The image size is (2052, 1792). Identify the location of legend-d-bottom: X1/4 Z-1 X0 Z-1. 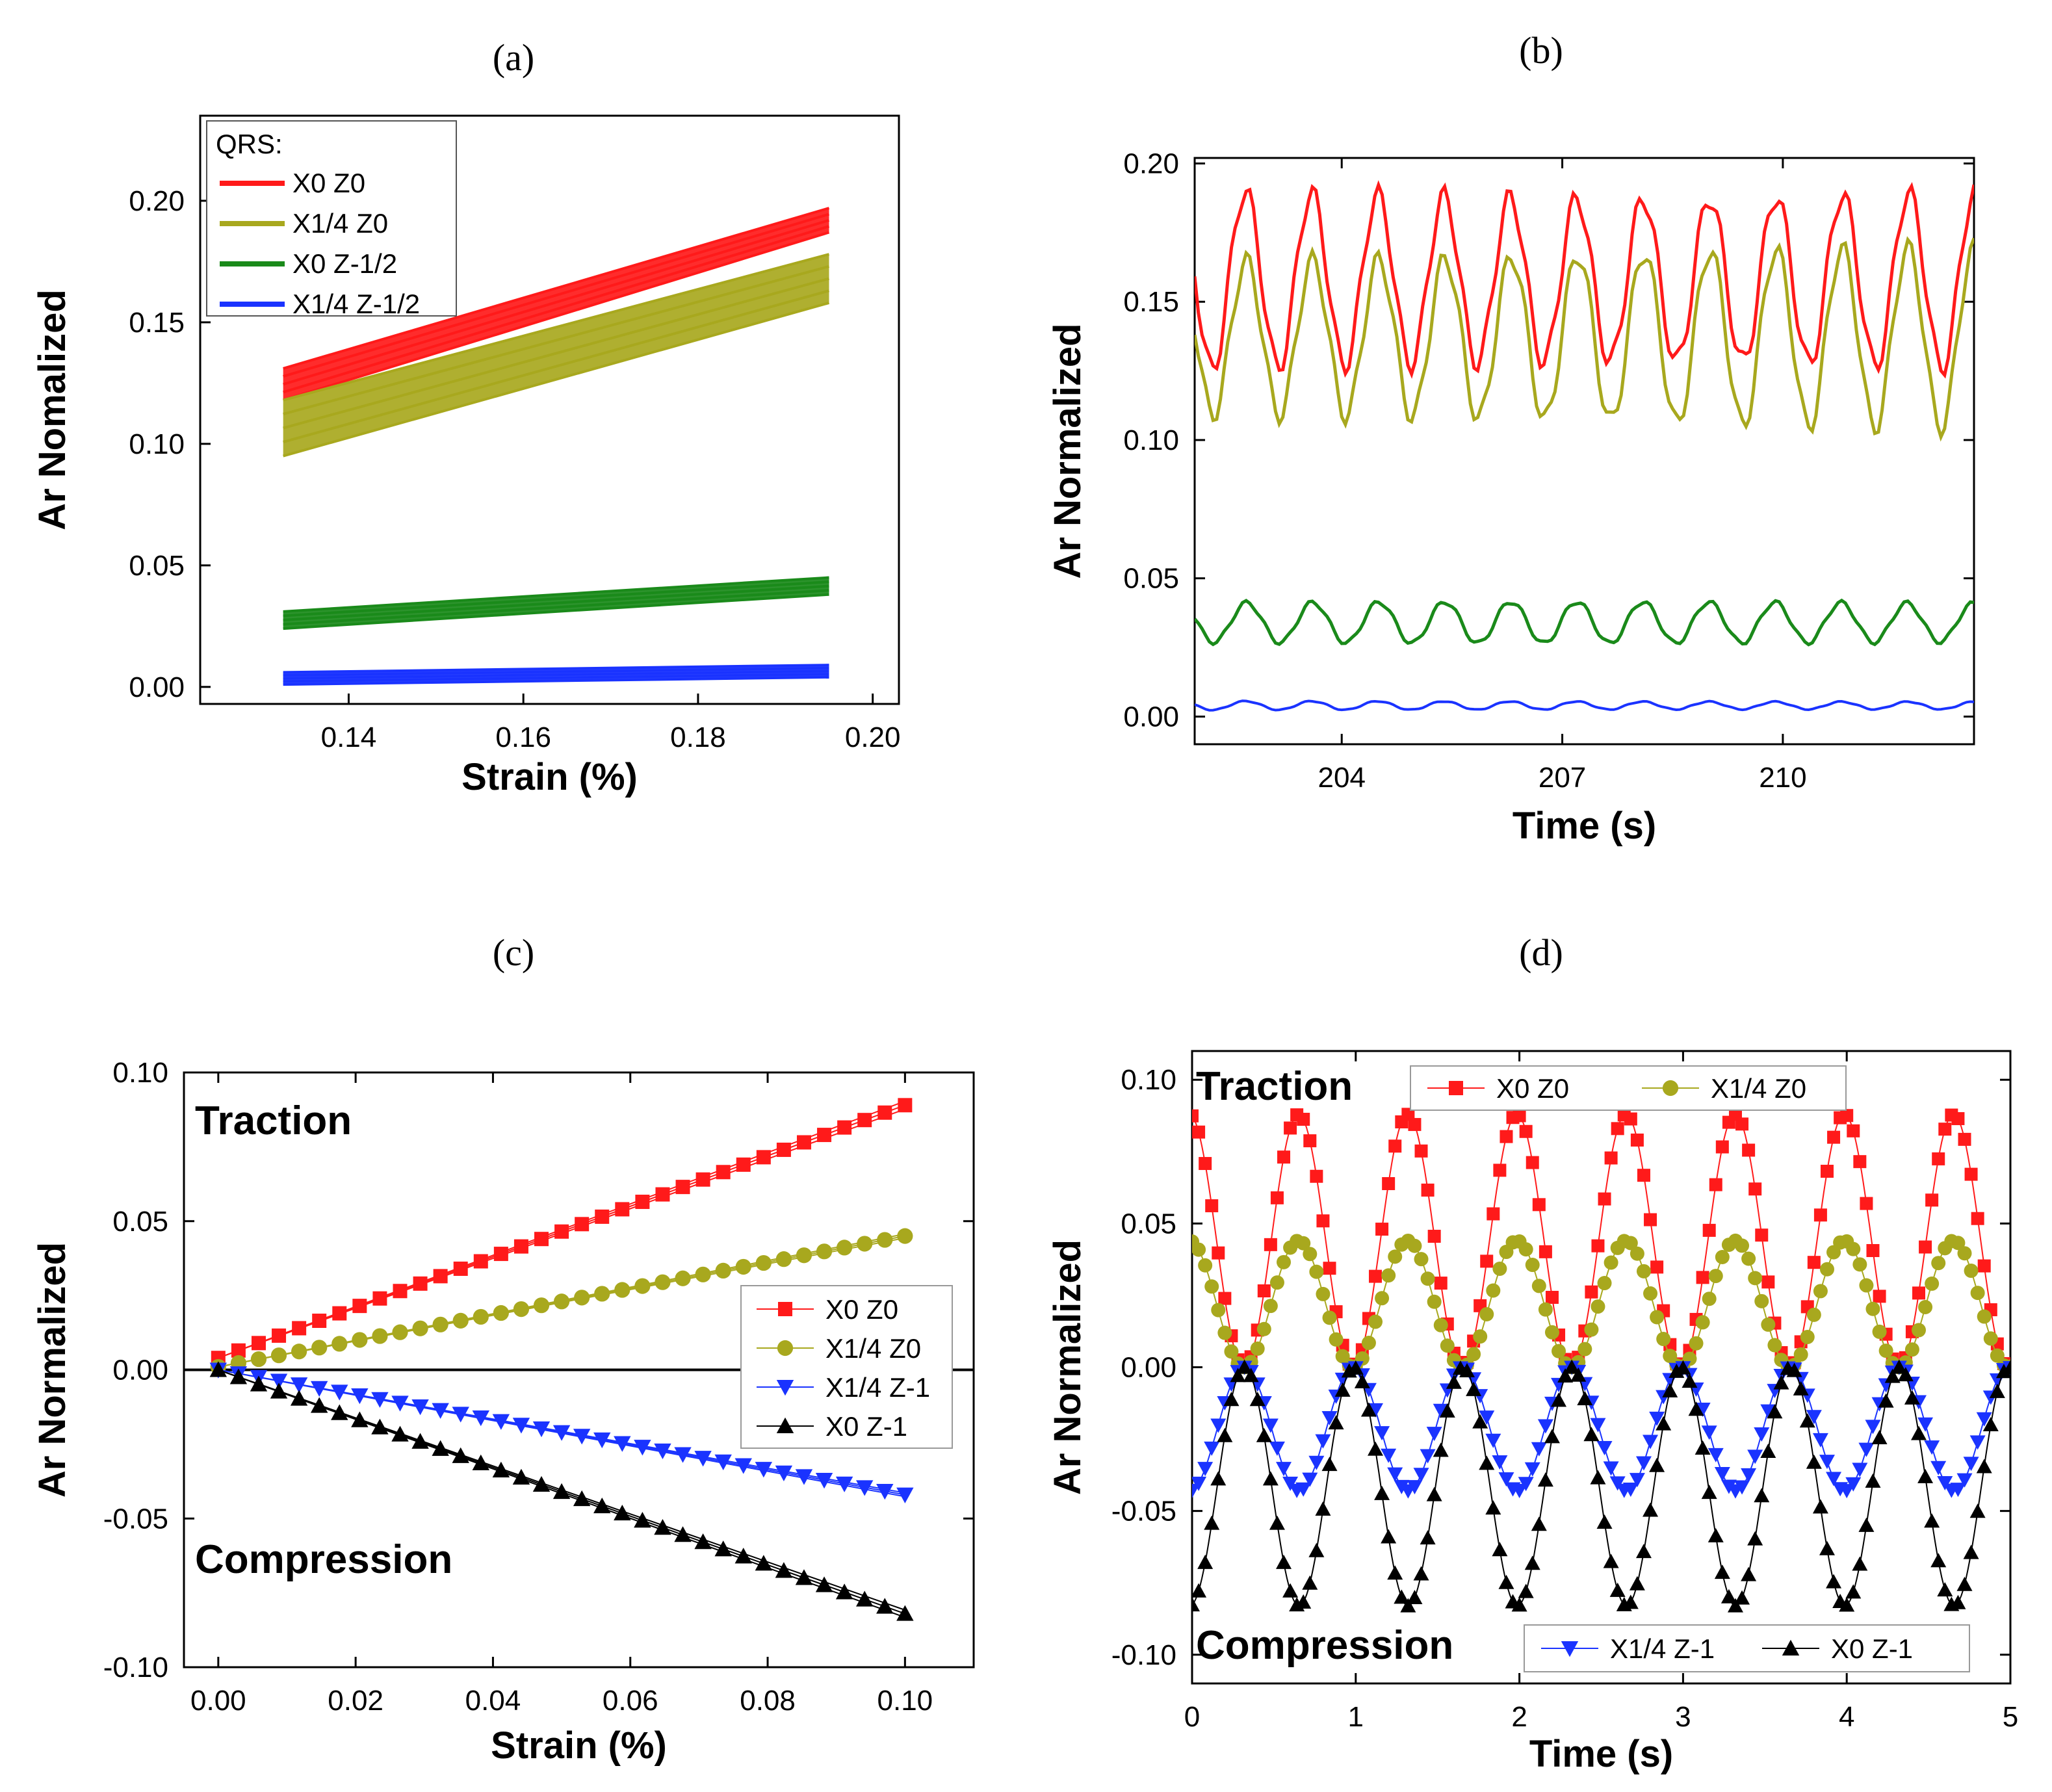
(1747, 1648).